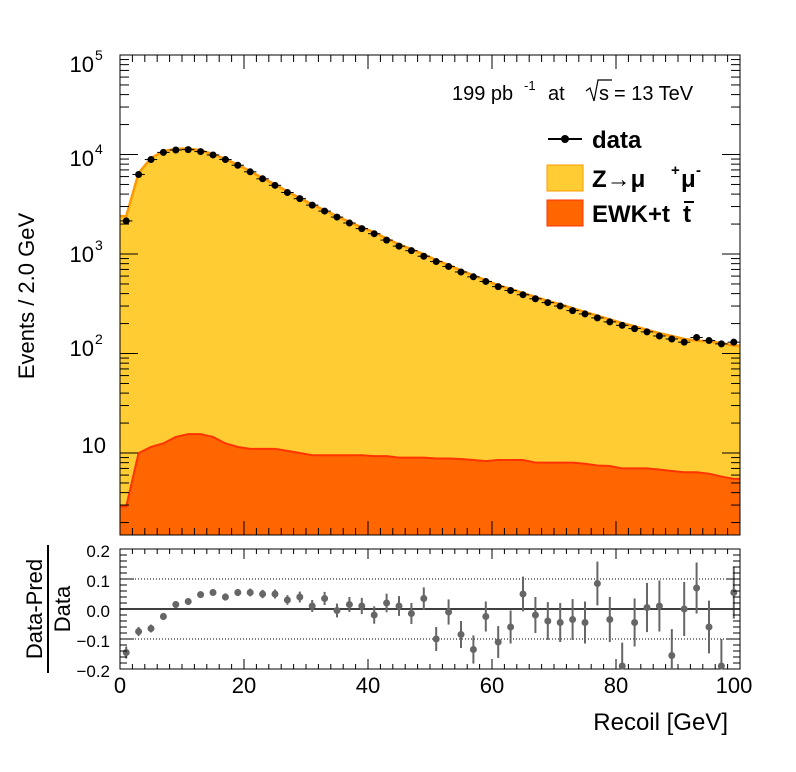  What do you see at coordinates (598, 90) in the screenshot?
I see `sqrt-symbol` at bounding box center [598, 90].